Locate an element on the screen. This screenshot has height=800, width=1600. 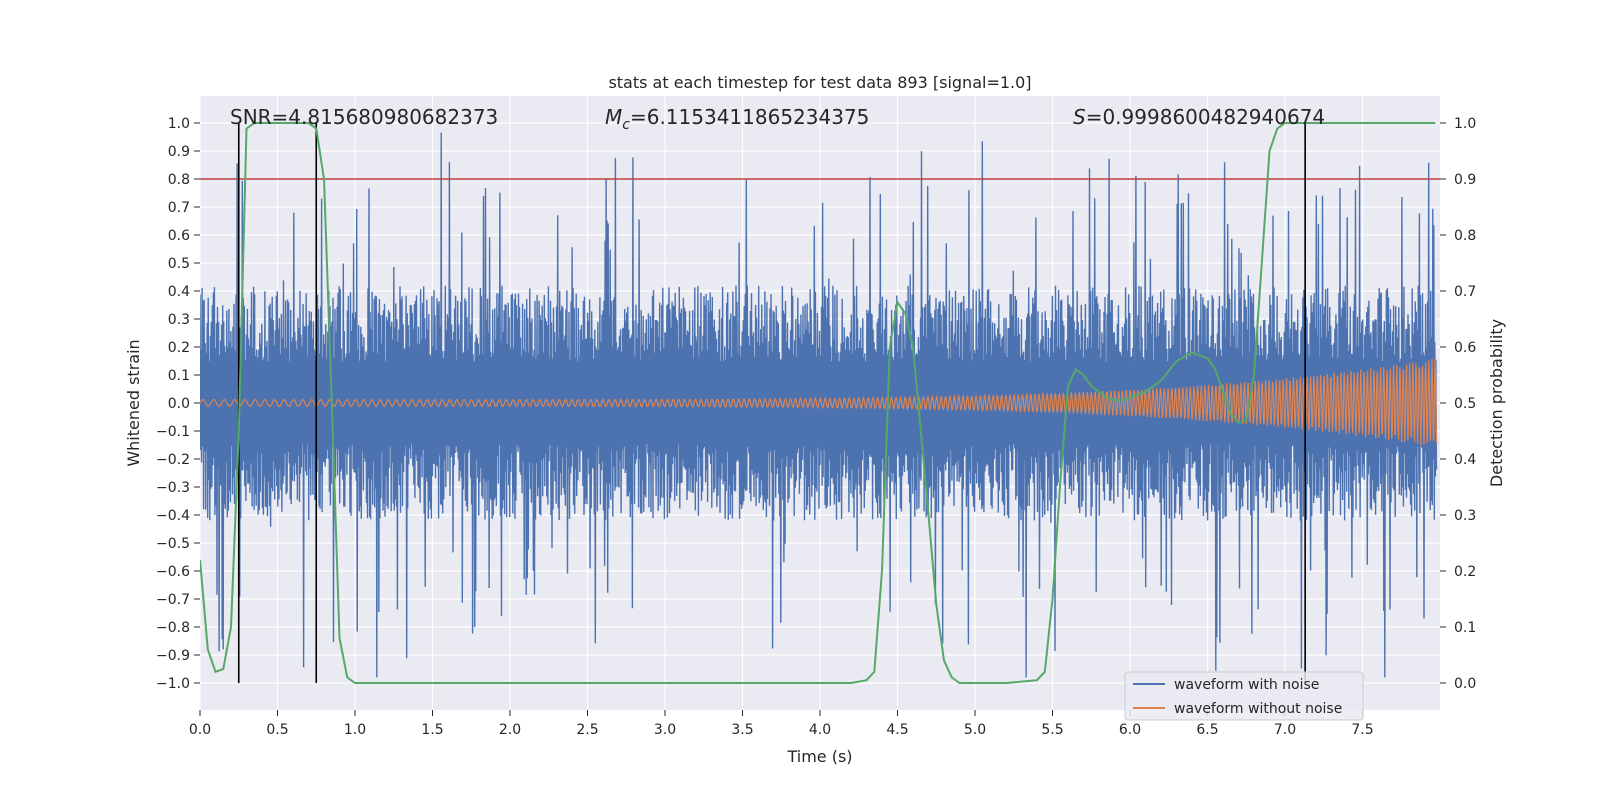
right-axis-ticks: 1.0 0.9 0.8 0.7 0.6 0.5 0.4 0.3 0.2 0.1 0.0 is located at coordinates (1458, 404).